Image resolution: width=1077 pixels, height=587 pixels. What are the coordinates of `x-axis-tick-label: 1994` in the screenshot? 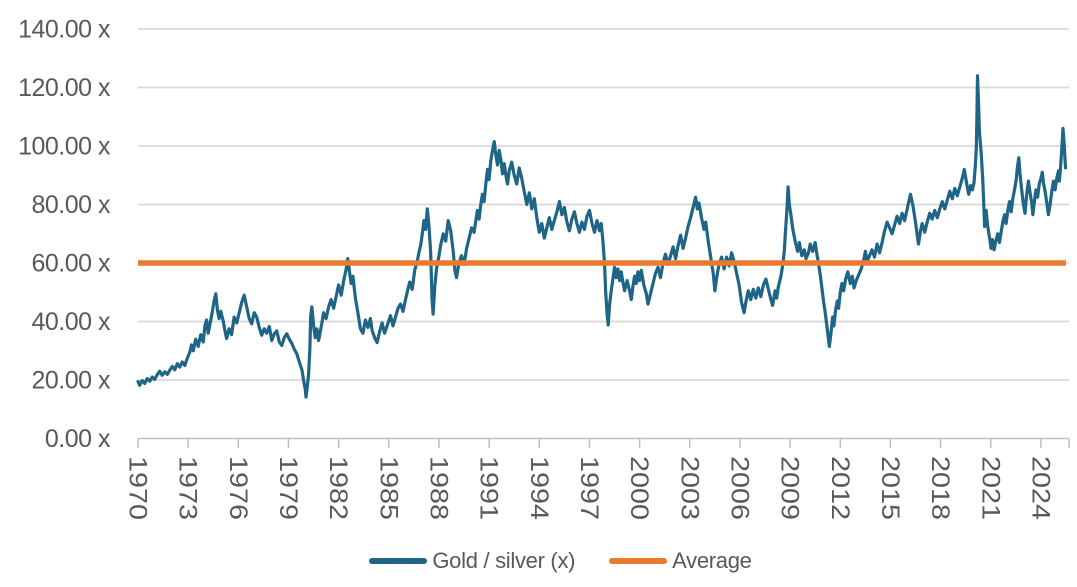 It's located at (539, 488).